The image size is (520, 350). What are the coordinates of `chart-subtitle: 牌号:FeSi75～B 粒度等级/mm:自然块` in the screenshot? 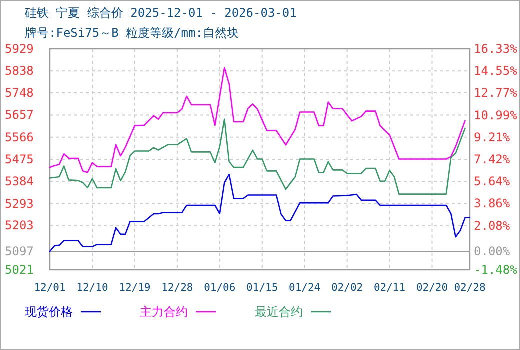 It's located at (132, 33).